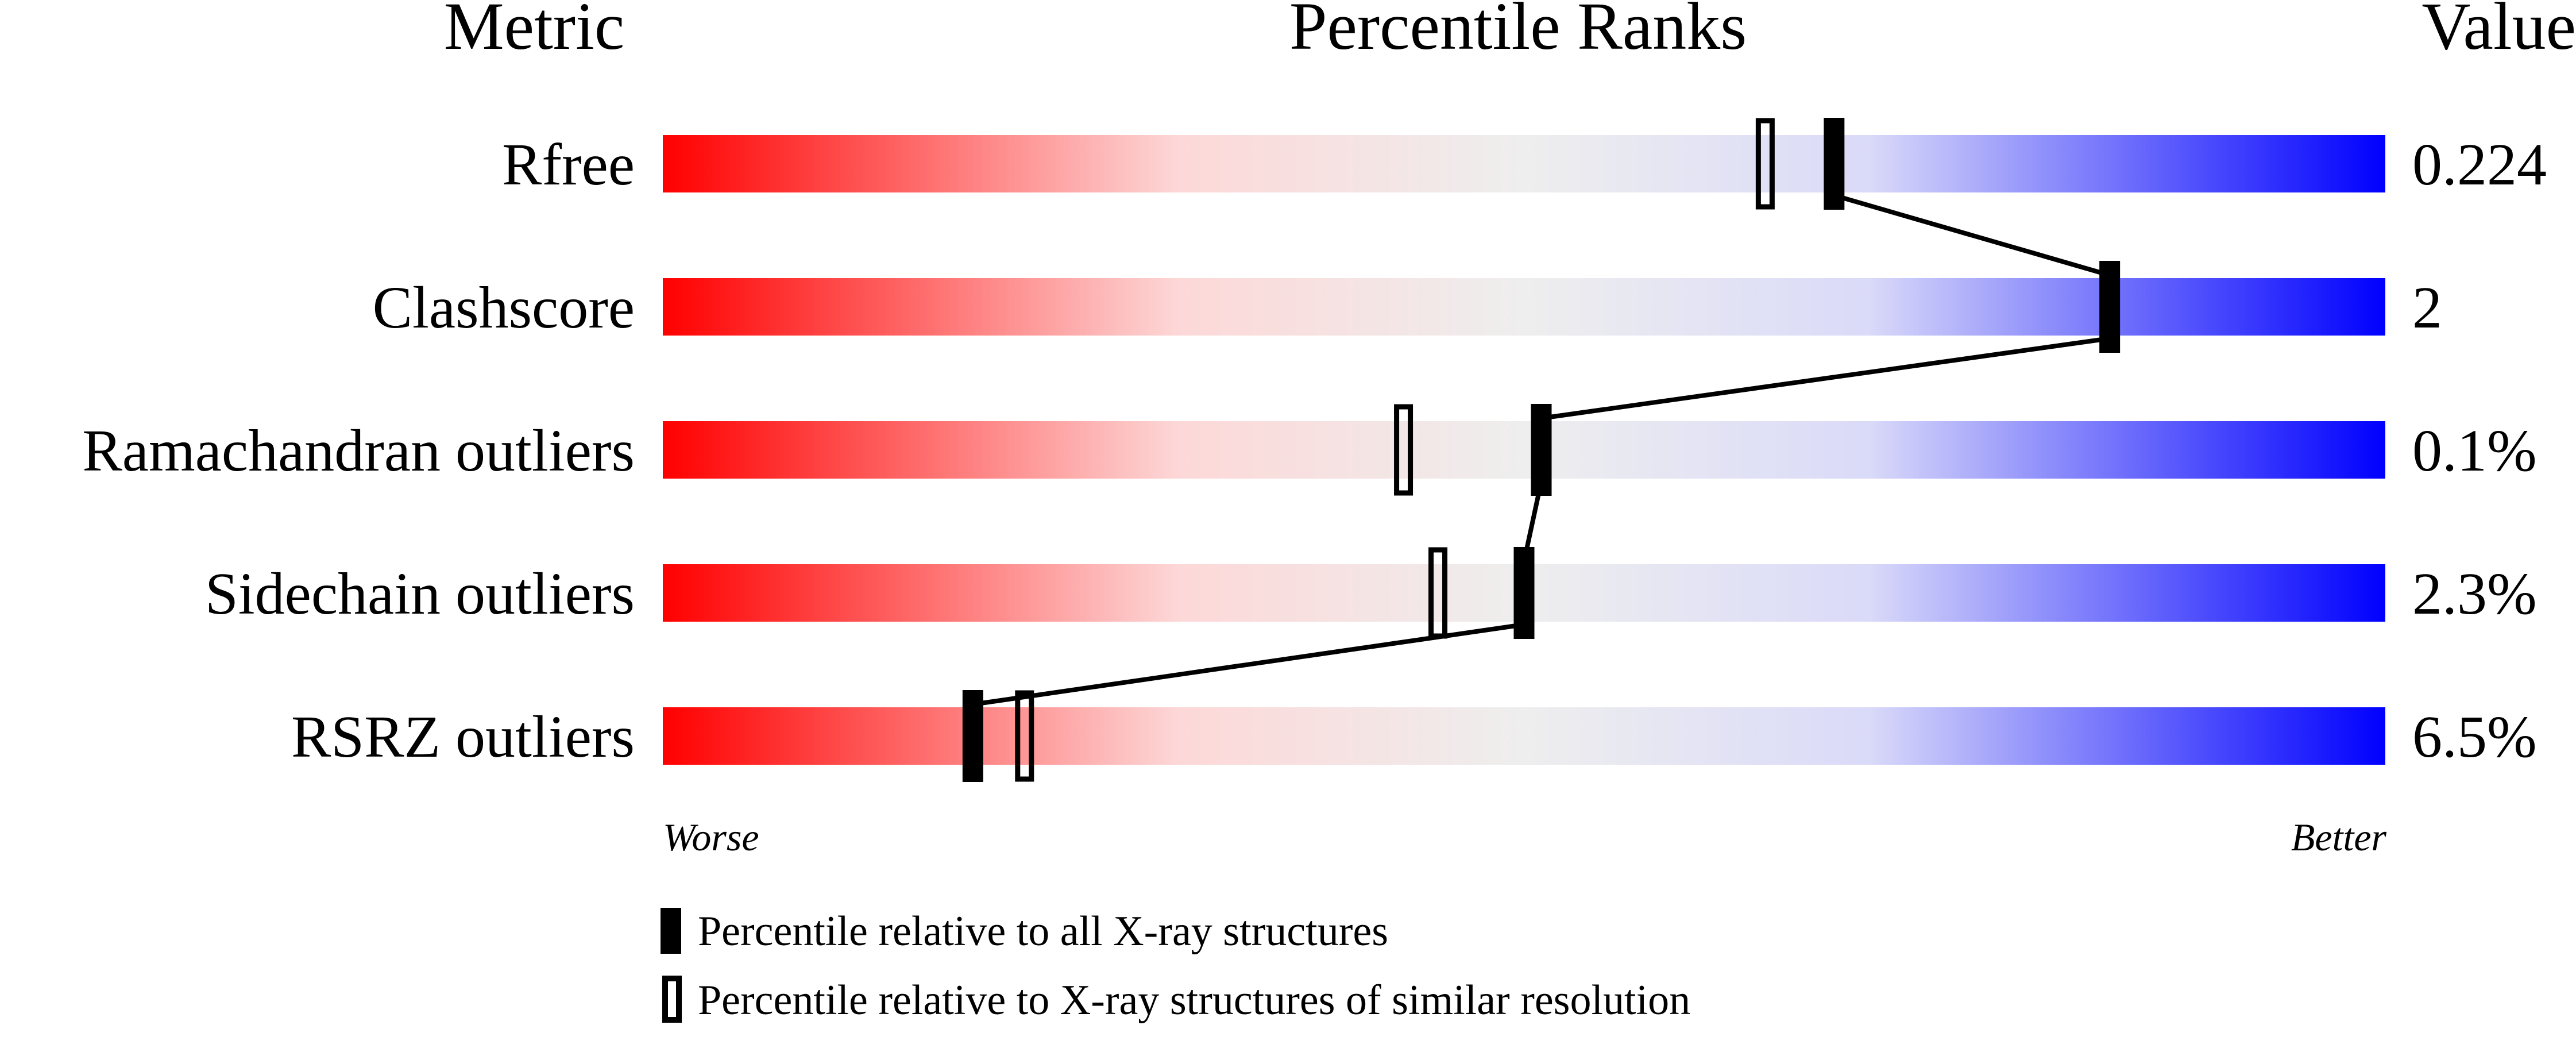  I want to click on metric-value: 0.1%, so click(2474, 451).